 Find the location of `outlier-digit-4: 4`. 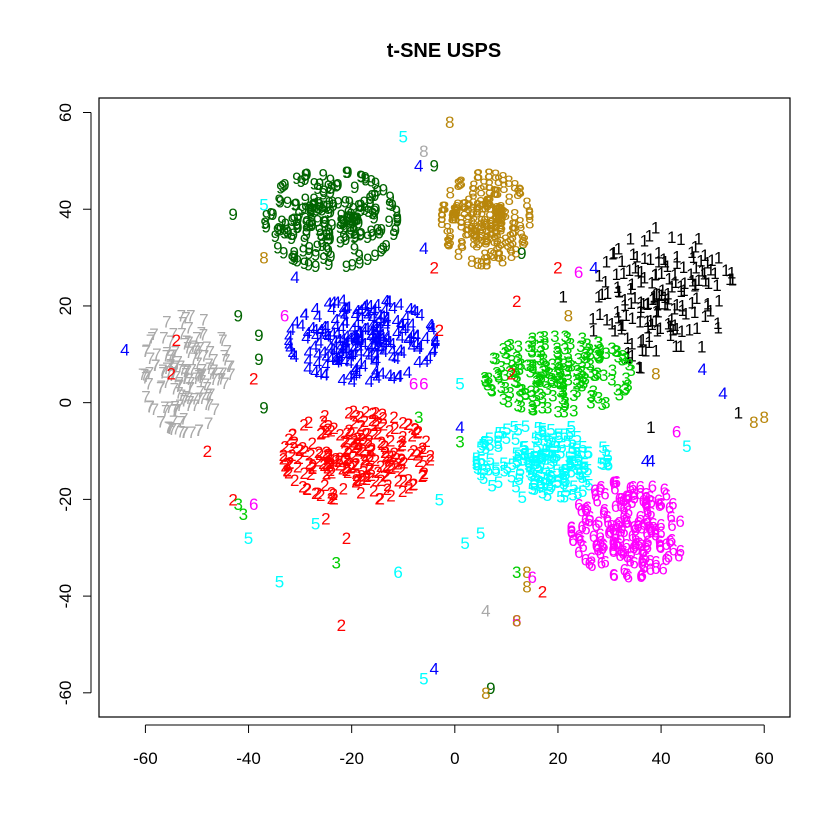

outlier-digit-4: 4 is located at coordinates (423, 248).